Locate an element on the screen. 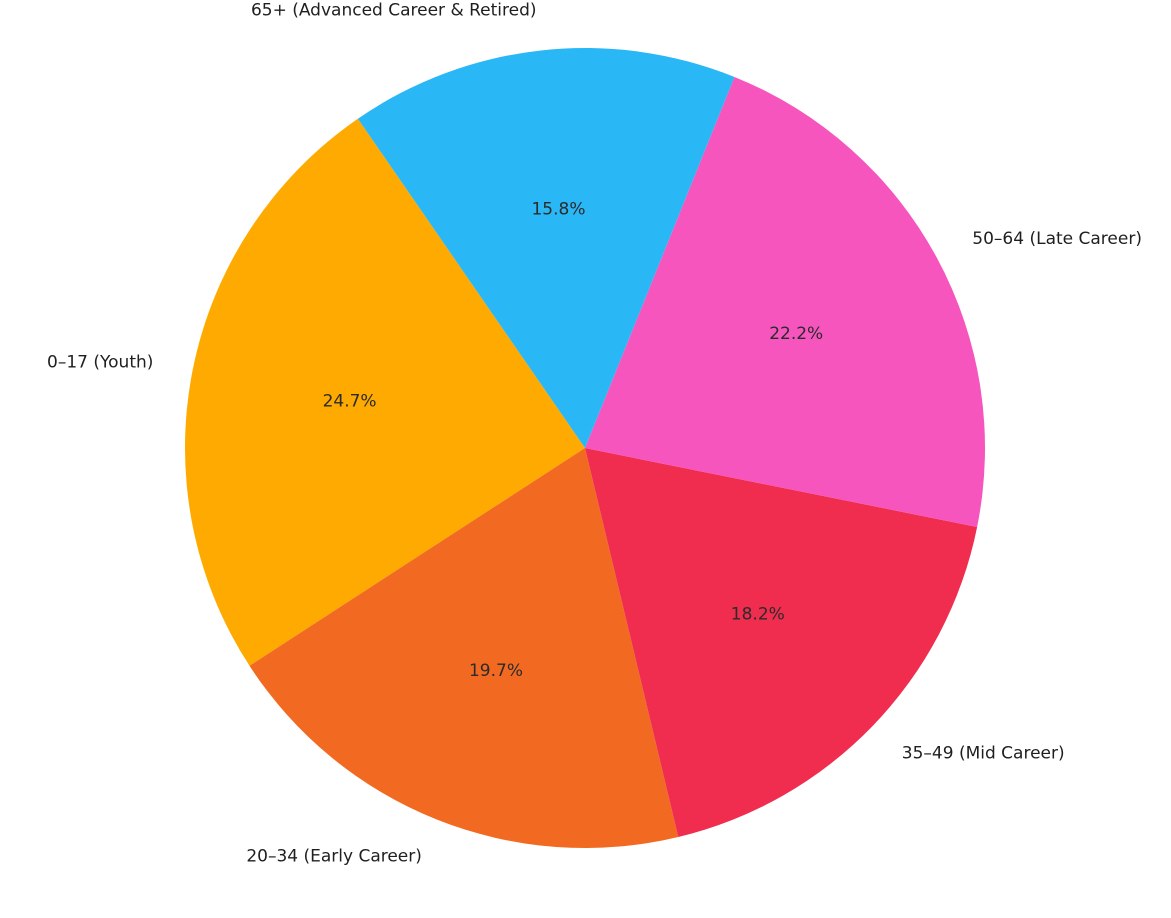  category-label: 65+ (Advanced Career & Retired) is located at coordinates (394, 11).